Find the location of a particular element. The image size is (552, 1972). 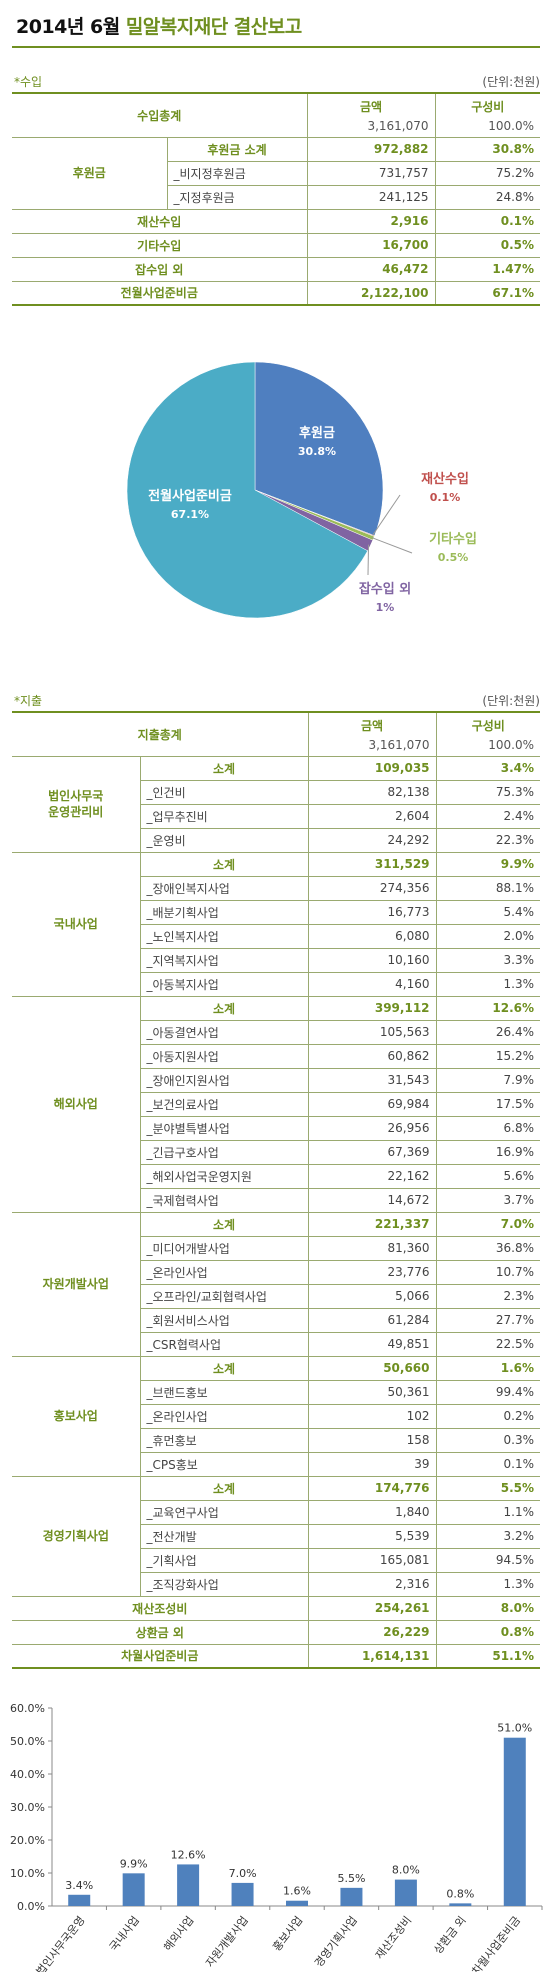

table-row: _지역복지사업 10,160 3.3% is located at coordinates (276, 960).